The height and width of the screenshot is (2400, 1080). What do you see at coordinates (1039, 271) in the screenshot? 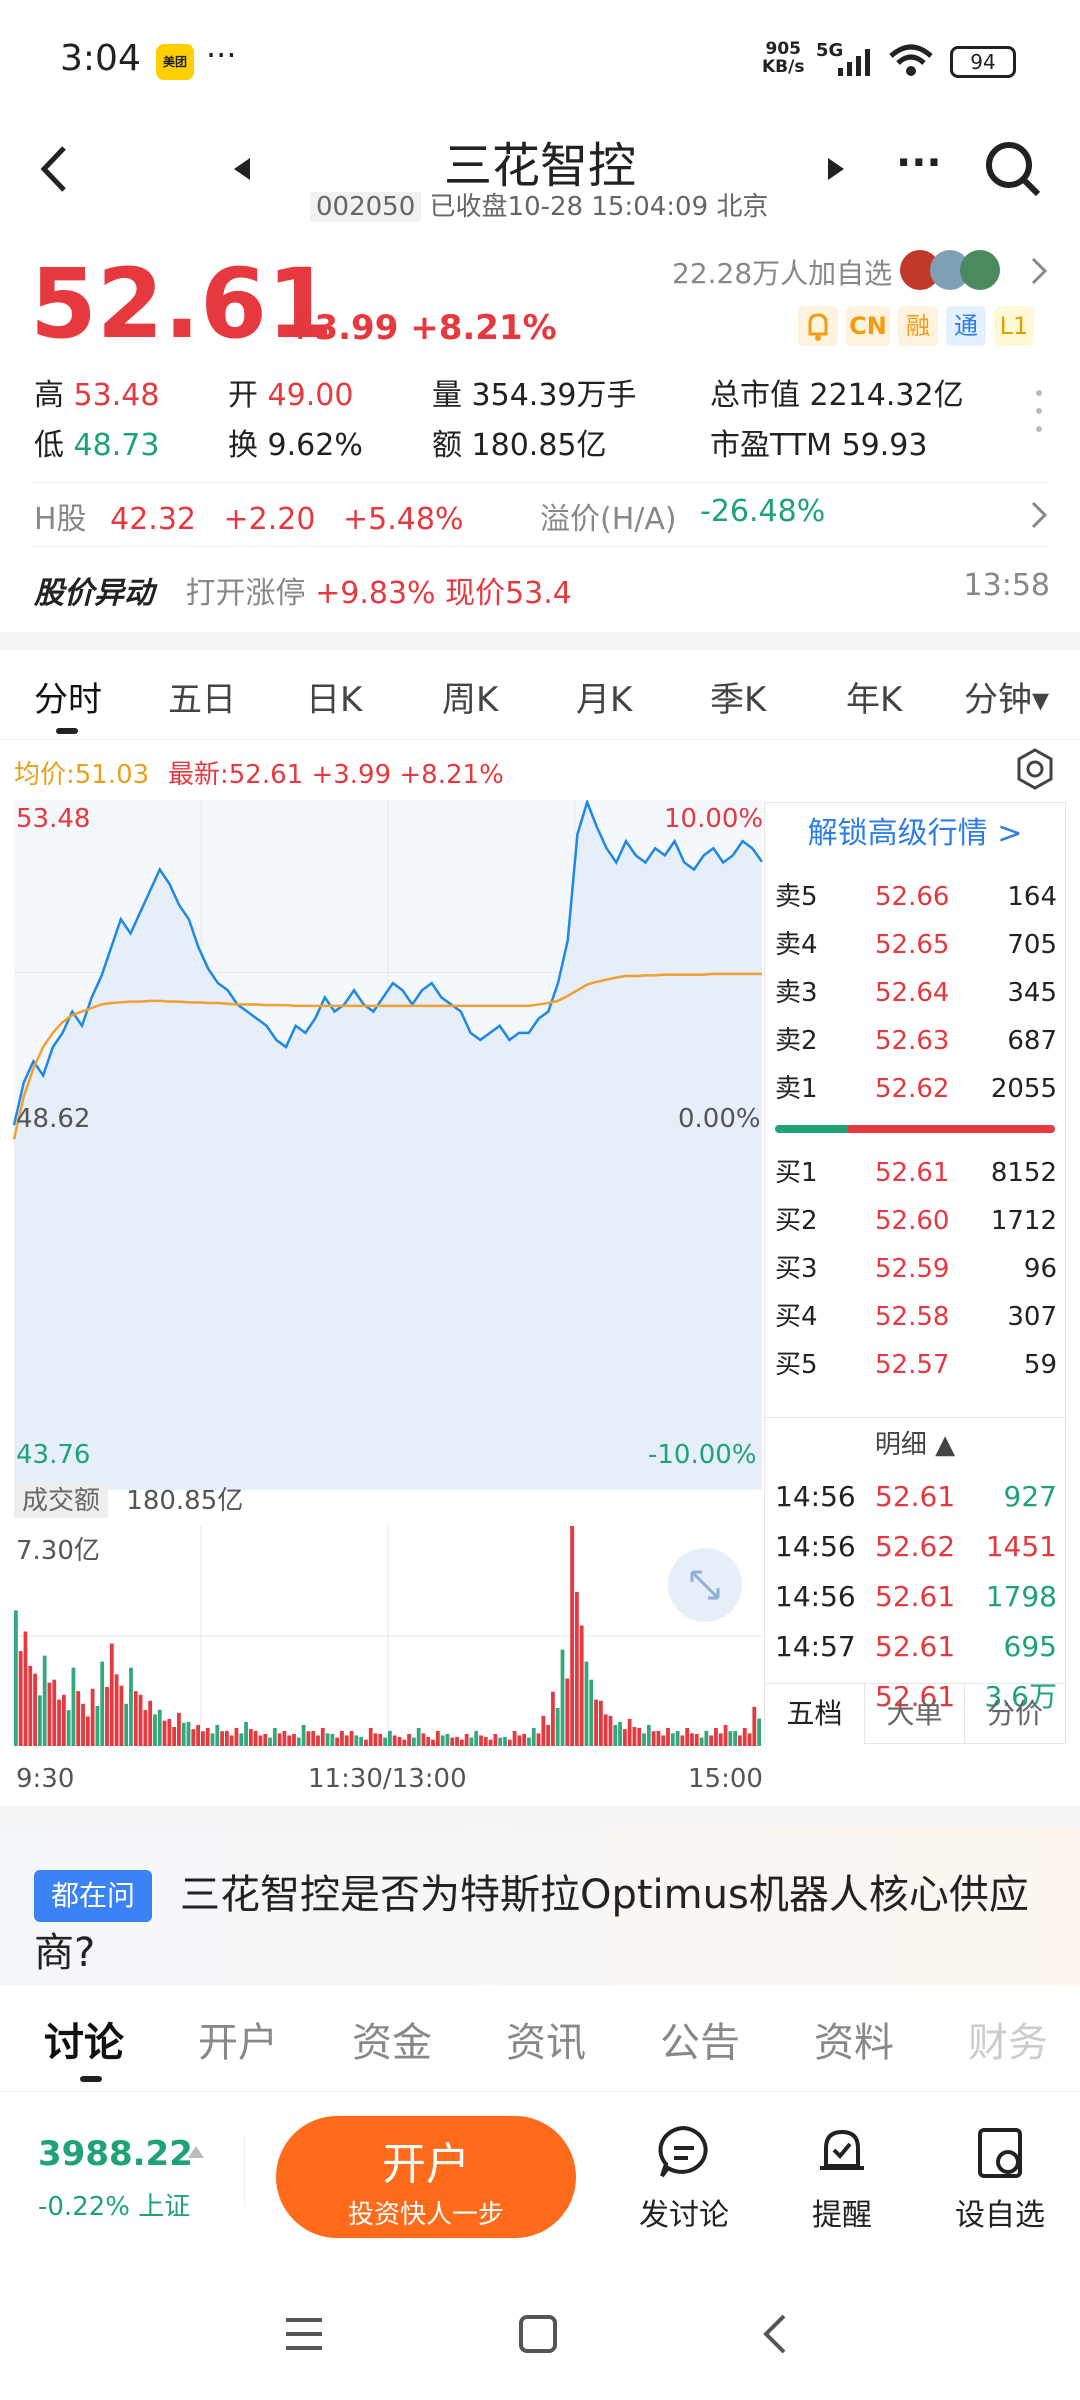
I see `chevron-right-icon` at bounding box center [1039, 271].